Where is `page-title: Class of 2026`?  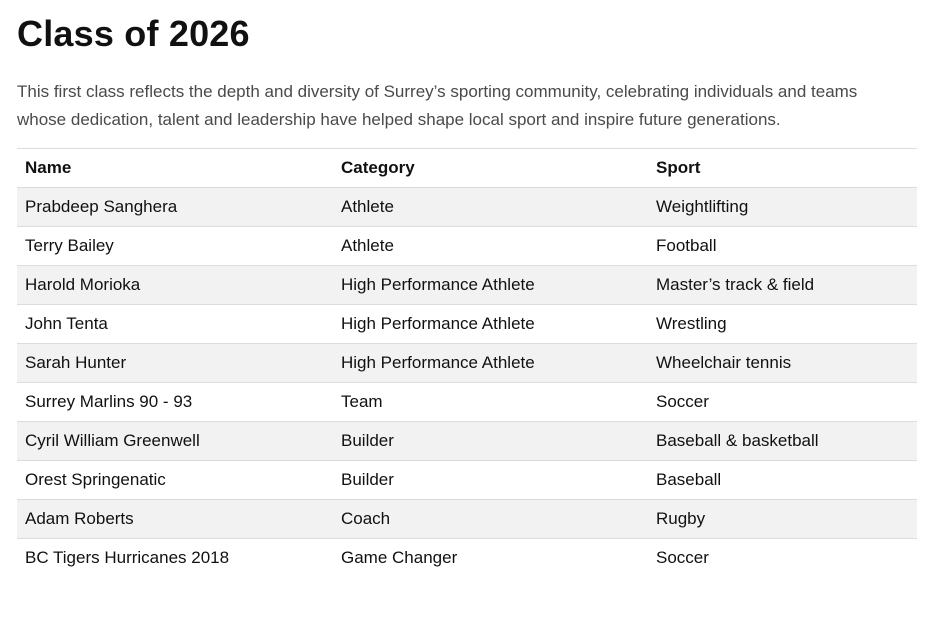
page-title: Class of 2026 is located at coordinates (133, 33).